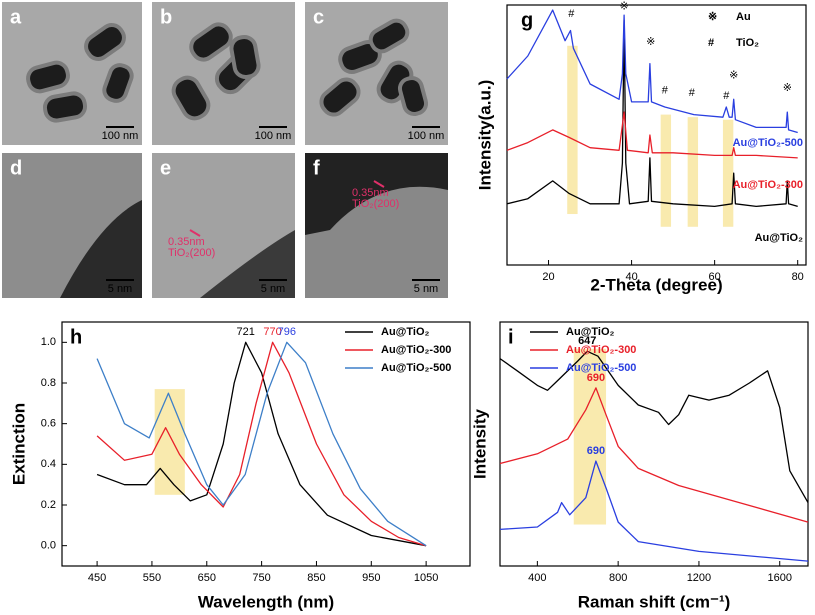 This screenshot has width=815, height=615. I want to click on x-tick-label: 20, so click(548, 277).